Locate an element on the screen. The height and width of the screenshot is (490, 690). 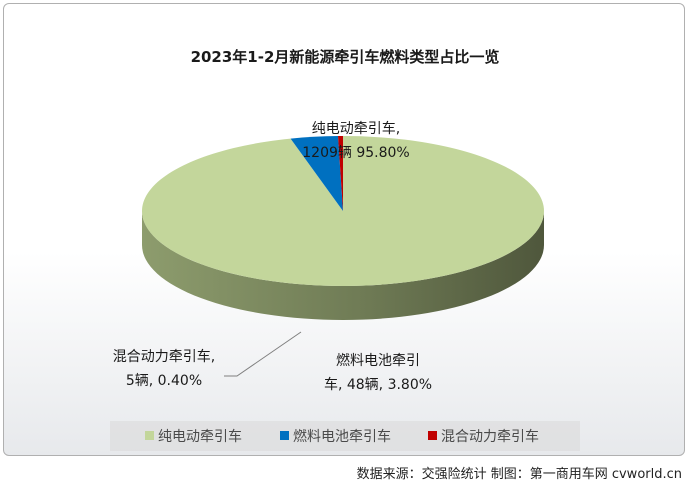
legend: 纯电动牵引车 燃料电池牵引车 混合动力牵引车 is located at coordinates (345, 436).